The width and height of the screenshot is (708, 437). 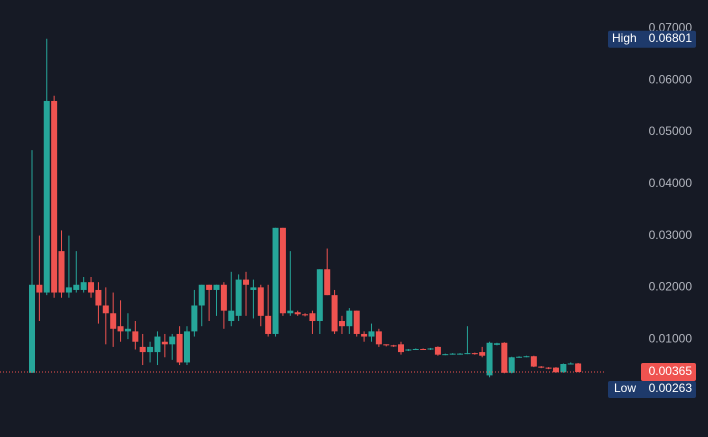 I want to click on y-tick-label: 0.03000, so click(x=671, y=235).